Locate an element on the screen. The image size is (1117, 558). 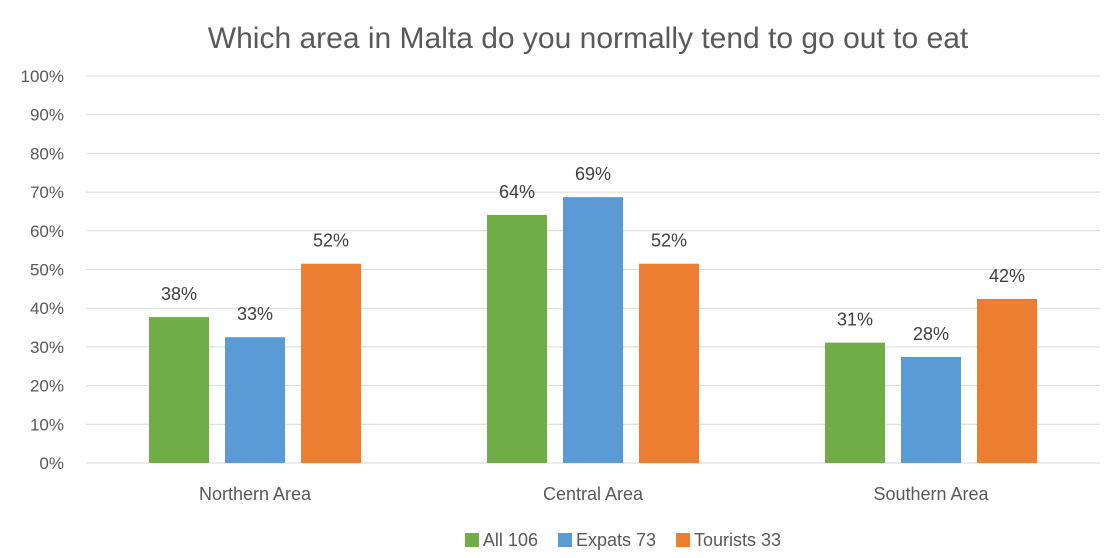
y-tick-label: 70% is located at coordinates (47, 192).